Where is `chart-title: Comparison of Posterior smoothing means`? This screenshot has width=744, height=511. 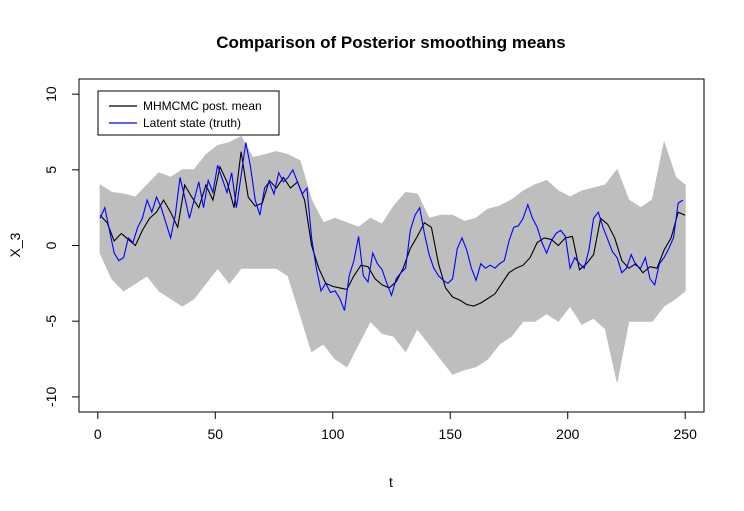 chart-title: Comparison of Posterior smoothing means is located at coordinates (391, 42).